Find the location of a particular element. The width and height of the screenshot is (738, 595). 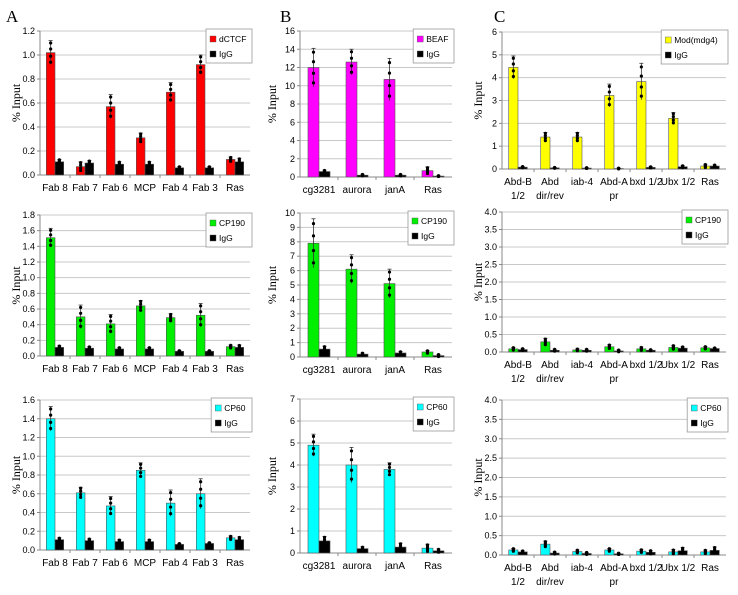

y-tick-label: 4 is located at coordinates (292, 299).